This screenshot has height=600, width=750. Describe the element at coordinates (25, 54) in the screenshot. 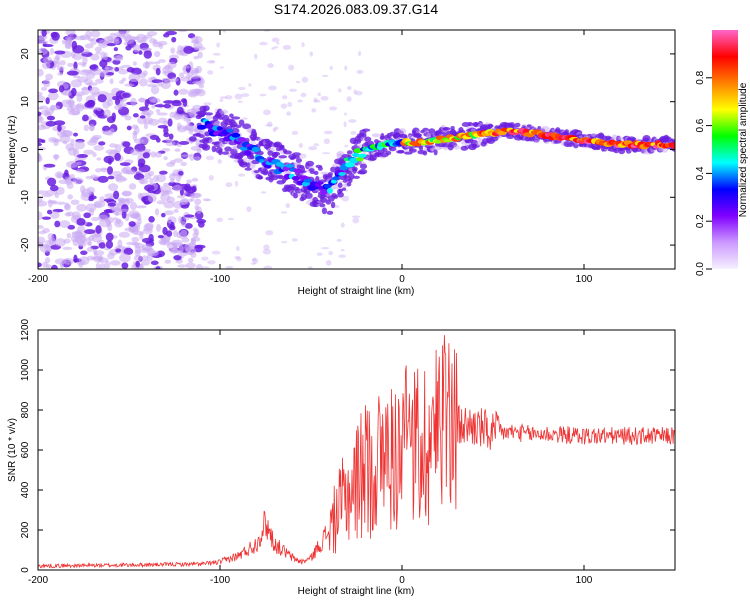

I see `spectrogram-y-tick-label: 20` at that location.